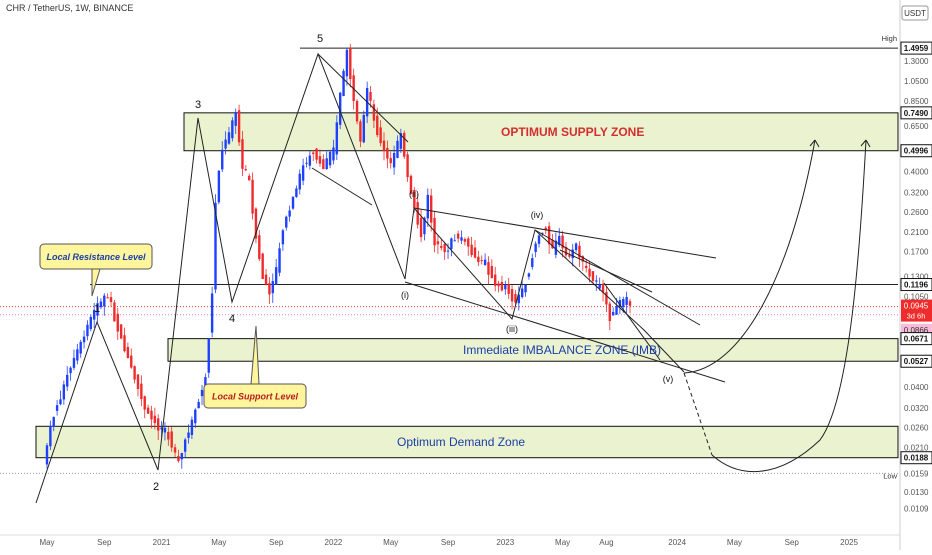 The width and height of the screenshot is (932, 555). What do you see at coordinates (162, 542) in the screenshot?
I see `x-tick-label: 2021` at bounding box center [162, 542].